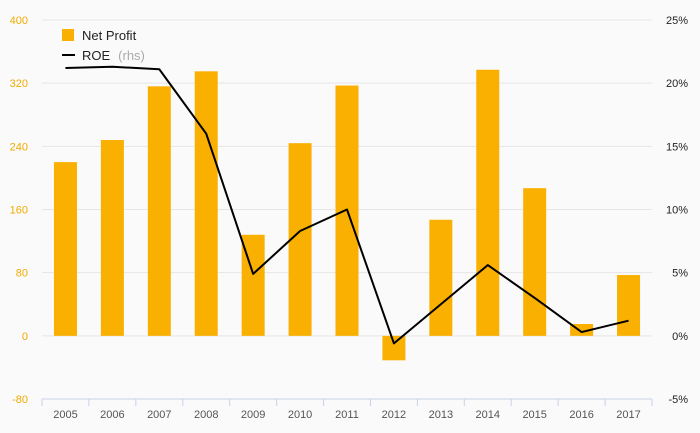 The height and width of the screenshot is (433, 700). Describe the element at coordinates (20, 400) in the screenshot. I see `left-tick-label: -80` at that location.